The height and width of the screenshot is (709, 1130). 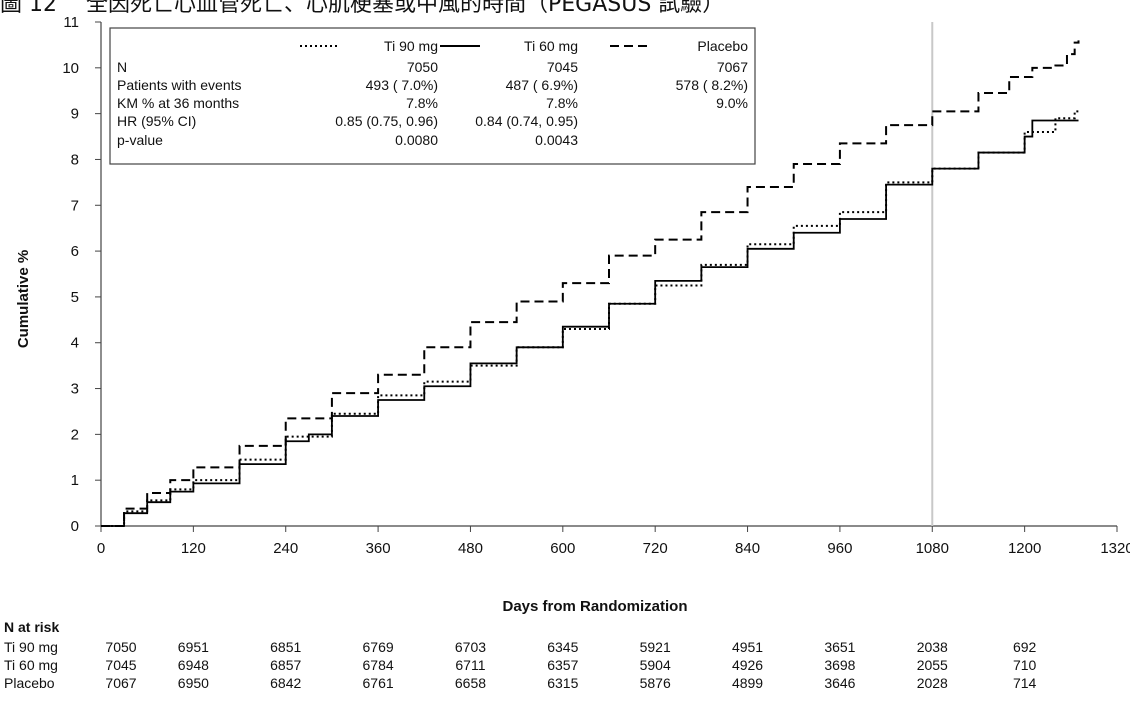 I want to click on n-at-risk-value: 6658, so click(x=470, y=683).